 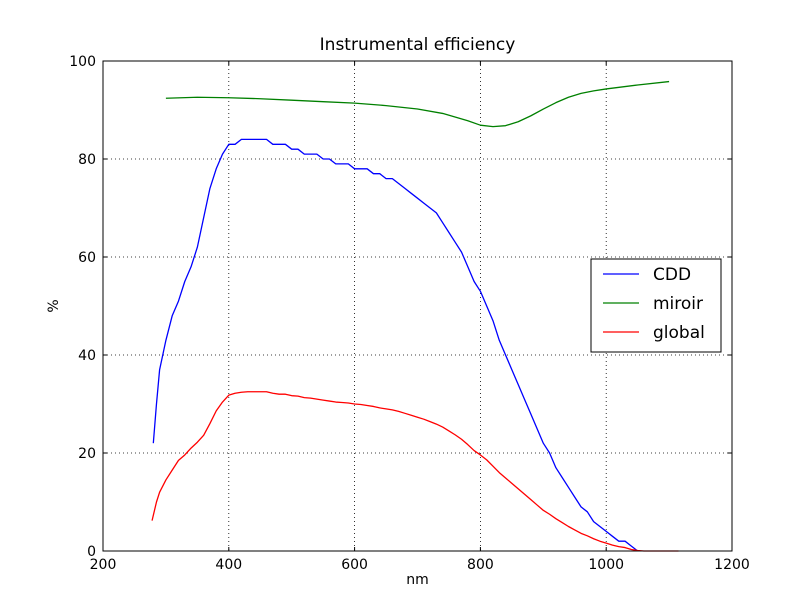 What do you see at coordinates (354, 565) in the screenshot?
I see `x-tick-label: 600` at bounding box center [354, 565].